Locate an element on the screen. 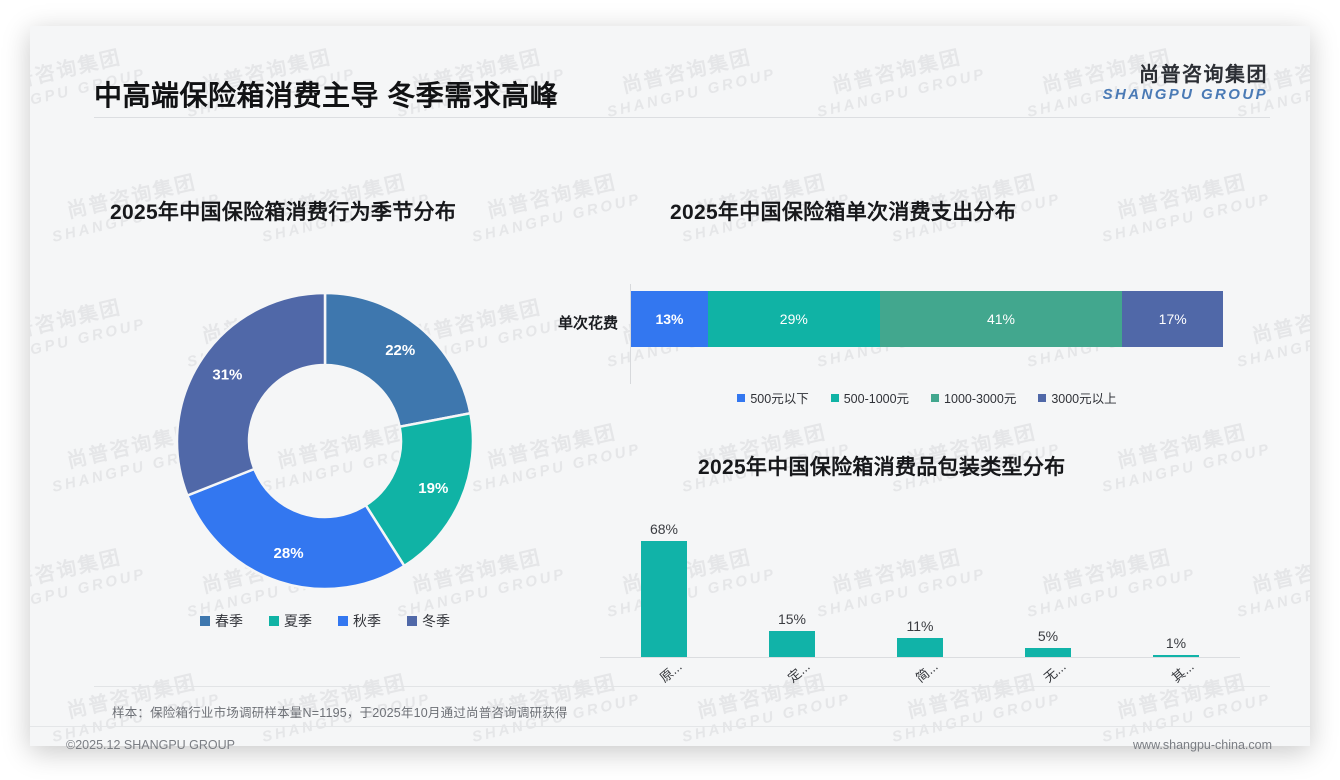 This screenshot has width=1340, height=780. donut-legend-item: 冬季 is located at coordinates (428, 621).